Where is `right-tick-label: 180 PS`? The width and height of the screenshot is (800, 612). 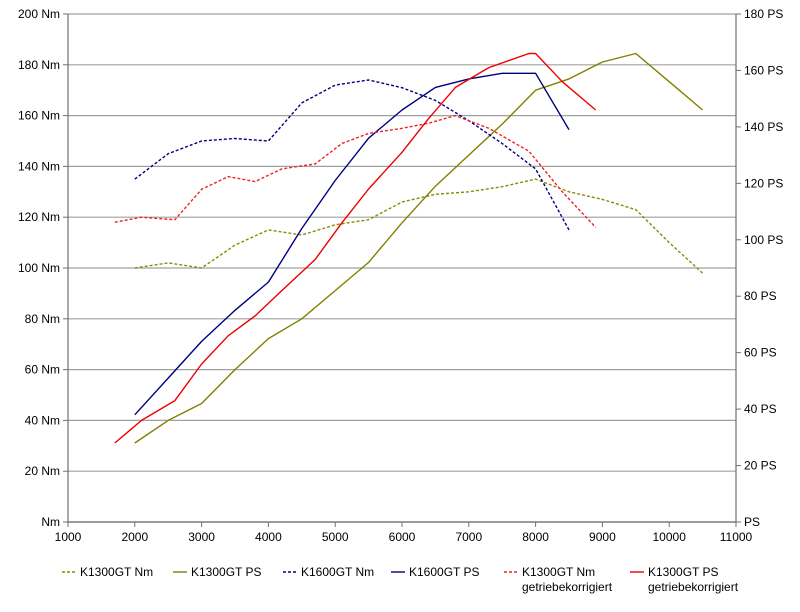
right-tick-label: 180 PS is located at coordinates (763, 14).